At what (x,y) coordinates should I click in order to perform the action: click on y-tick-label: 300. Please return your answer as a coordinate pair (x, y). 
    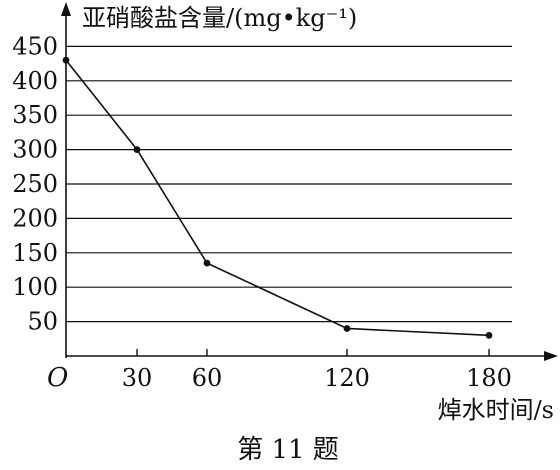
    Looking at the image, I should click on (35, 150).